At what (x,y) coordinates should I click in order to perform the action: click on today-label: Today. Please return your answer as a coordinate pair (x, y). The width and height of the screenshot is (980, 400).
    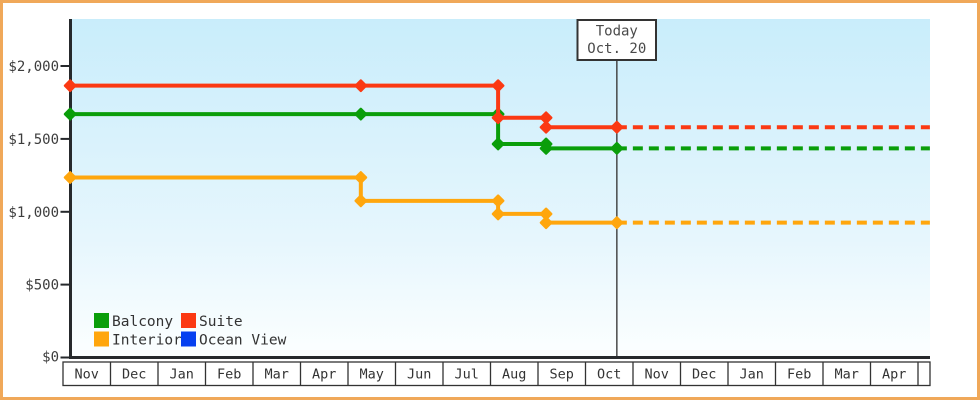
    Looking at the image, I should click on (617, 32).